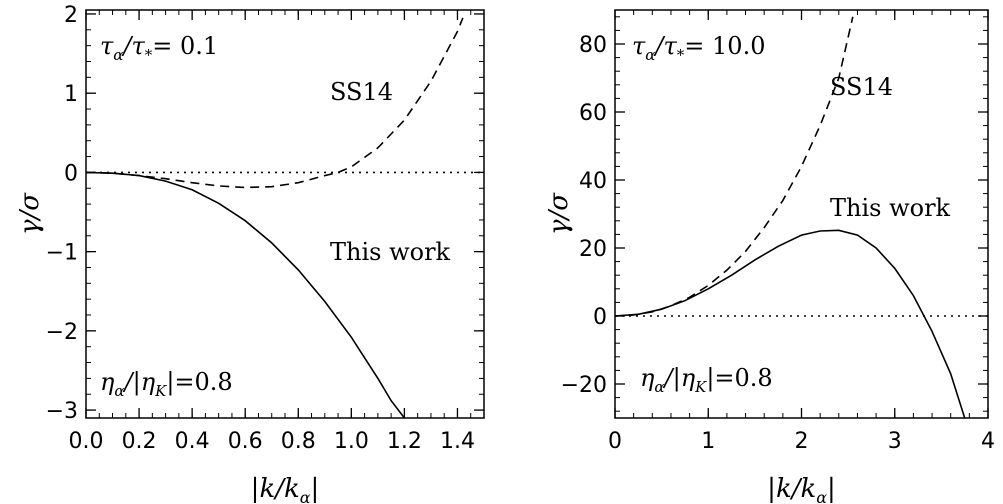 Image resolution: width=1003 pixels, height=504 pixels. Describe the element at coordinates (895, 441) in the screenshot. I see `right-x-tick-label: 3` at that location.